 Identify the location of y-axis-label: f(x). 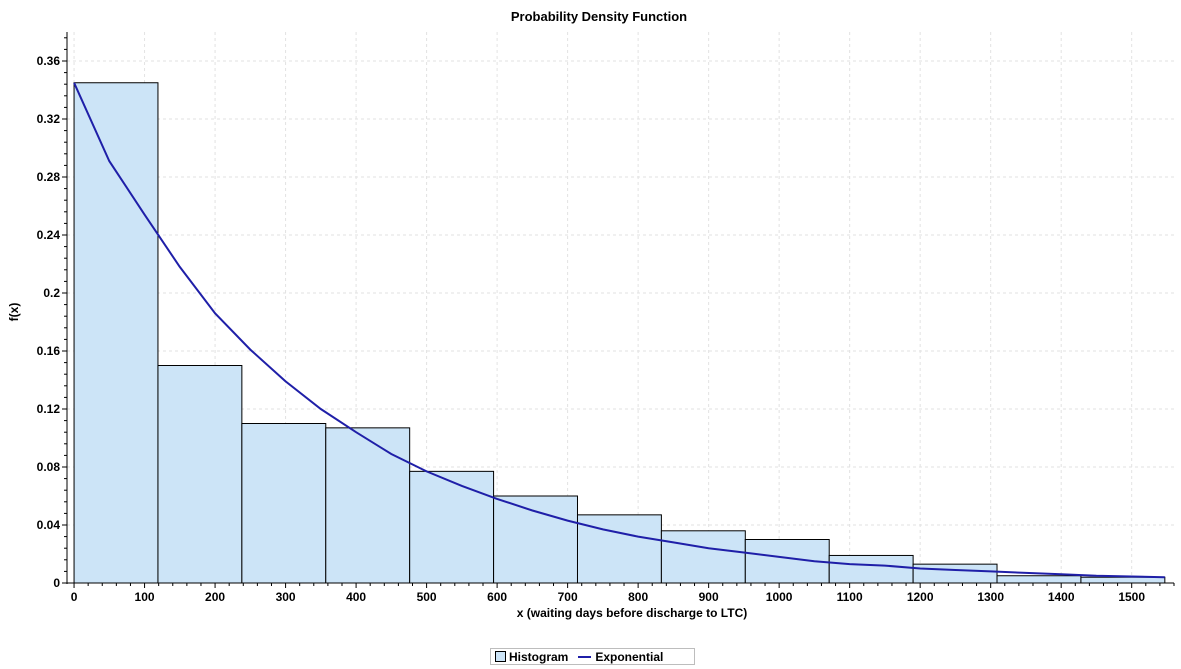
(14, 312).